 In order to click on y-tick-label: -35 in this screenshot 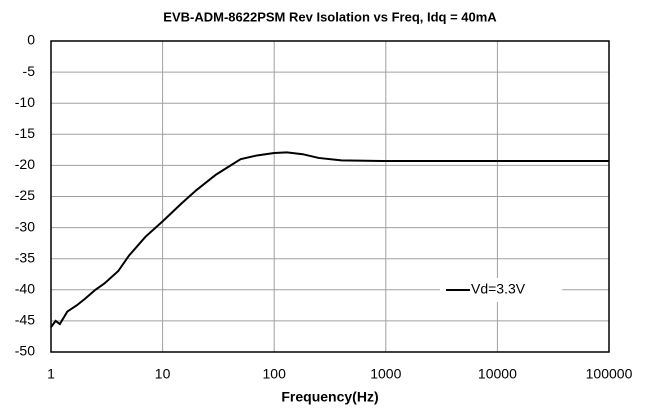, I will do `click(25, 257)`.